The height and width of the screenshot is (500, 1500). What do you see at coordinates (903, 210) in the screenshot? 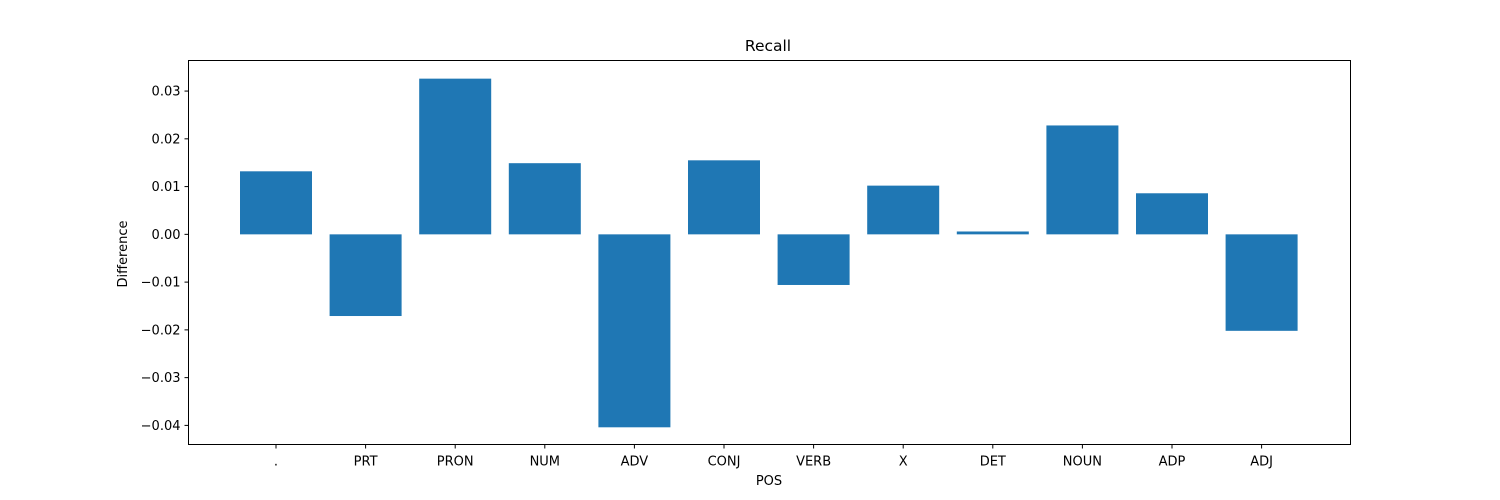
I see `bar-x` at bounding box center [903, 210].